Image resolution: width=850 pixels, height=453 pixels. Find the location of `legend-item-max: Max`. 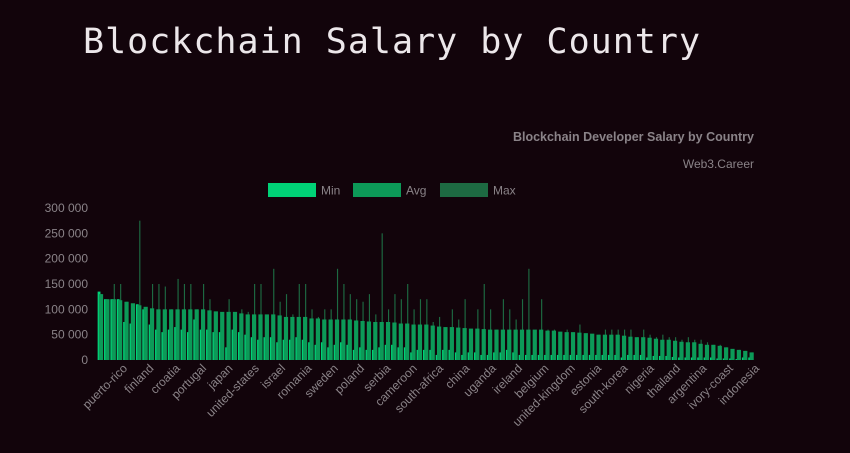

legend-item-max: Max is located at coordinates (478, 190).